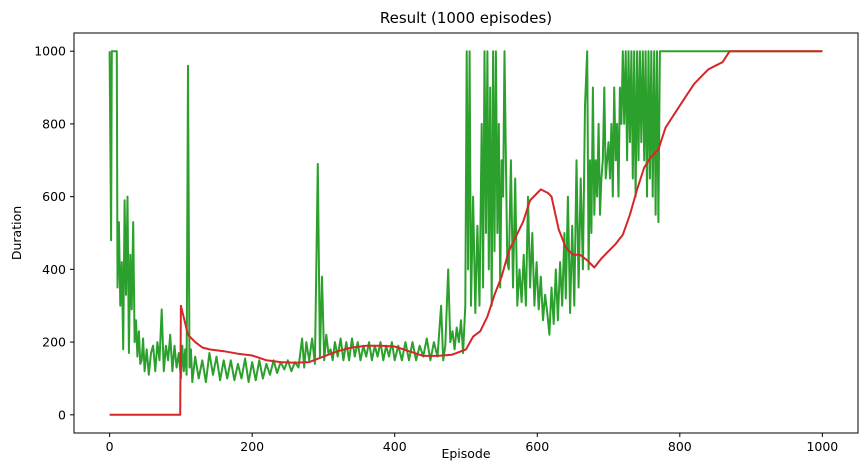  What do you see at coordinates (822, 446) in the screenshot?
I see `x-tick-label: 1000` at bounding box center [822, 446].